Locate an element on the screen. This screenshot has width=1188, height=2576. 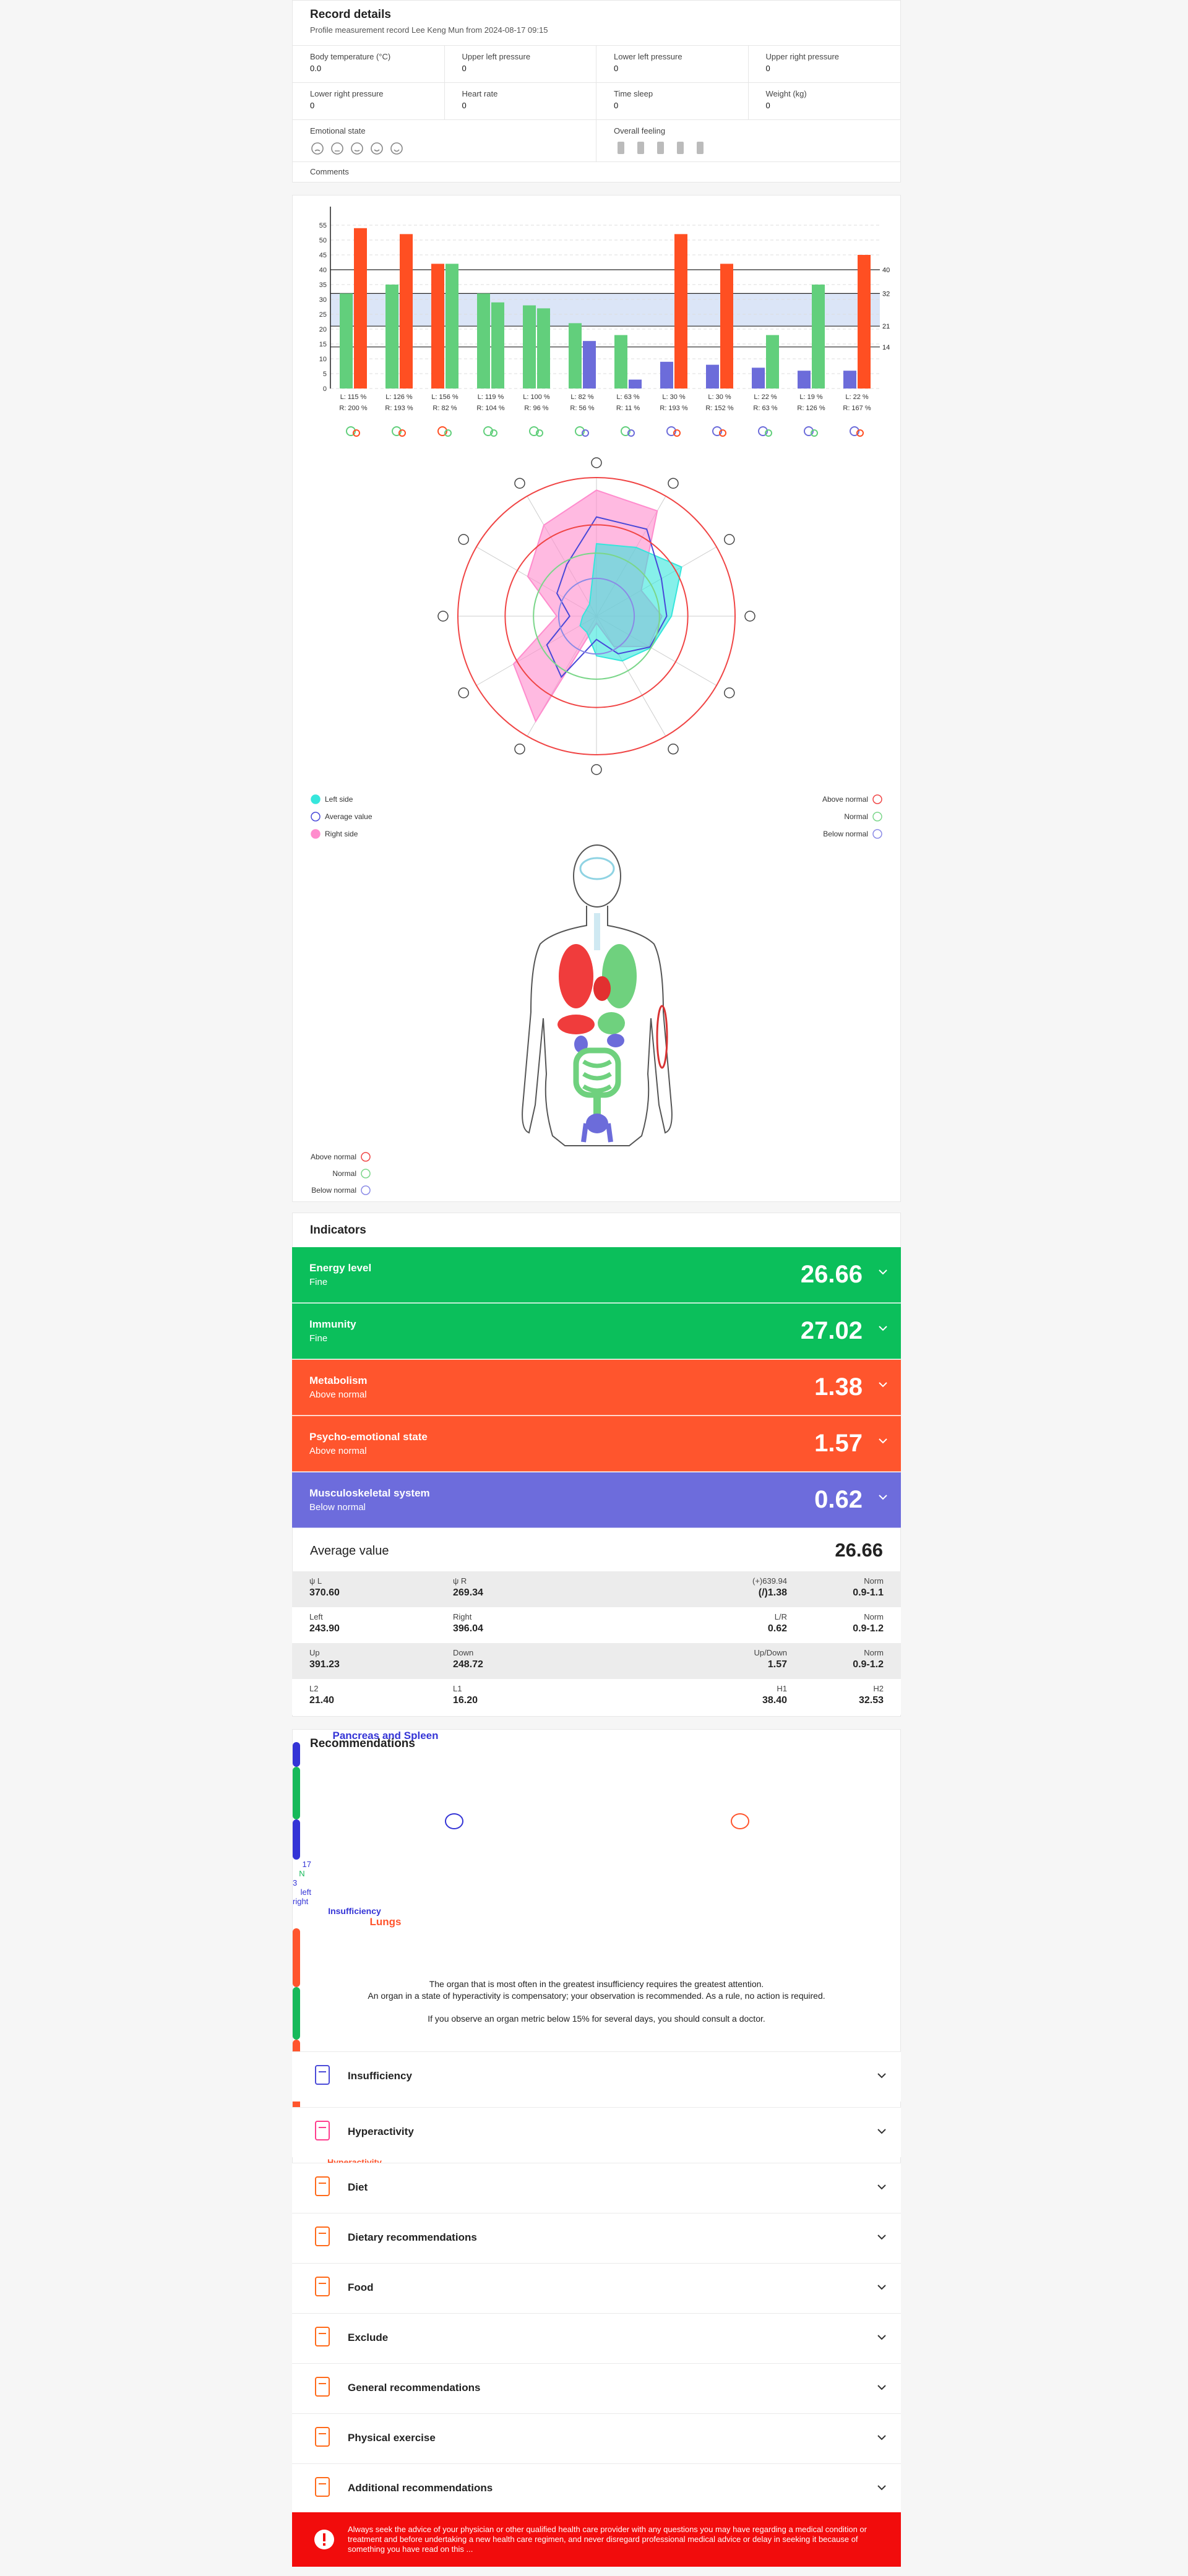
accordion-title: Hyperactivity is located at coordinates (381, 2131).